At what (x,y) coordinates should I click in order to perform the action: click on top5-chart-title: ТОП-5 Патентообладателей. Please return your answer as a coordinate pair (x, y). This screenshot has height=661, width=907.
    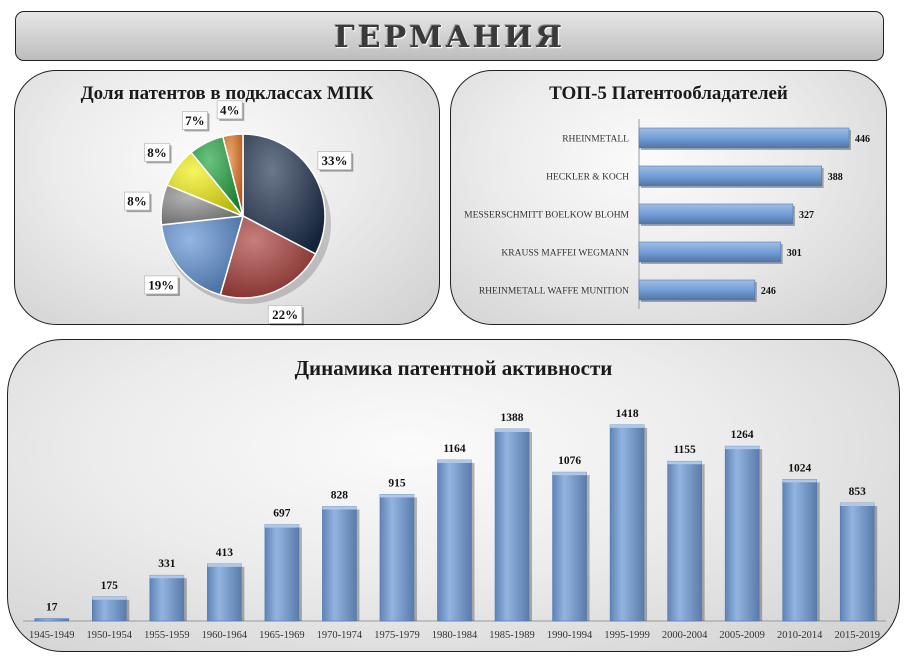
    Looking at the image, I should click on (668, 93).